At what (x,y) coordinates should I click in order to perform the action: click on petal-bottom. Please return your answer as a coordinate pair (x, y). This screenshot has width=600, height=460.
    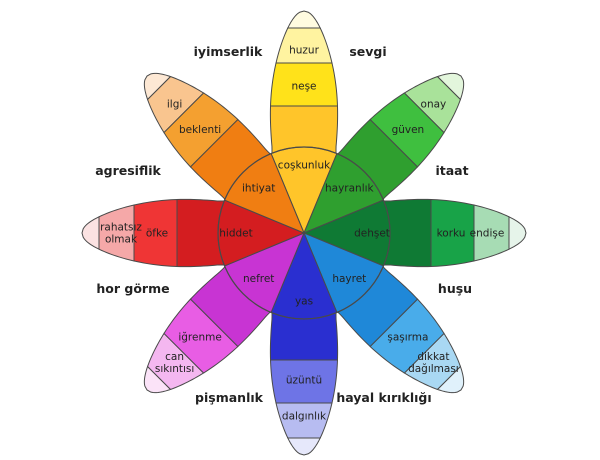
    Looking at the image, I should click on (304, 384).